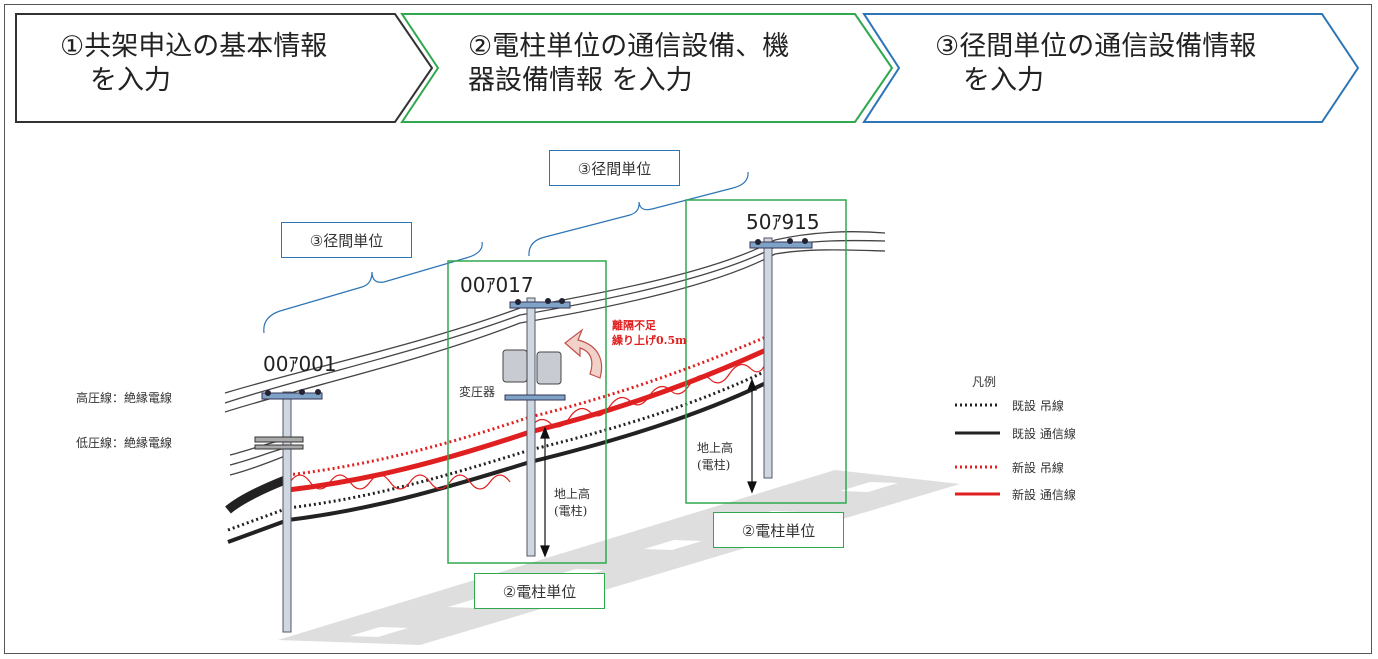 The image size is (1378, 659). What do you see at coordinates (1096, 46) in the screenshot?
I see `step-3-line1: ③径間単位の通信設備情報` at bounding box center [1096, 46].